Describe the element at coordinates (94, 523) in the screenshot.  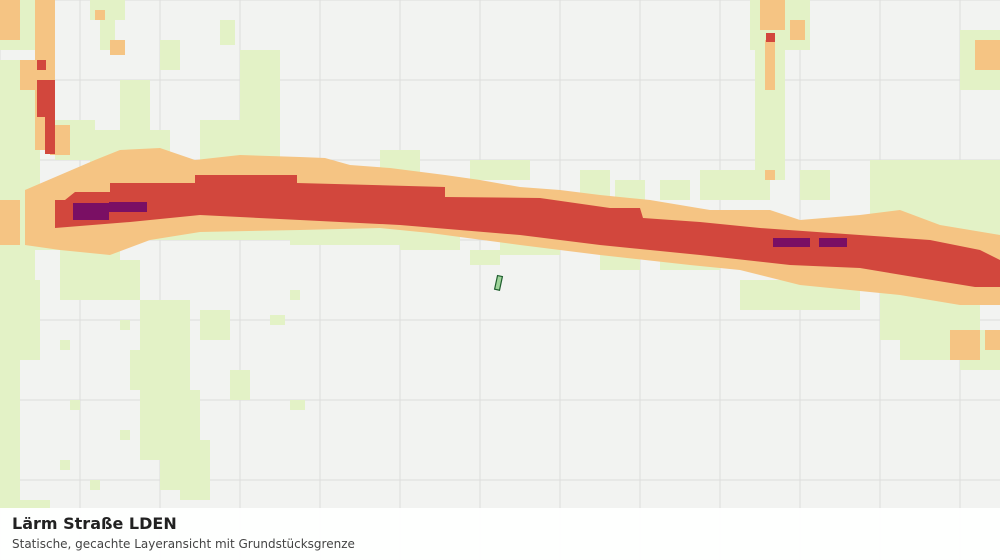
I see `map-title: Lärm Straße LDEN` at that location.